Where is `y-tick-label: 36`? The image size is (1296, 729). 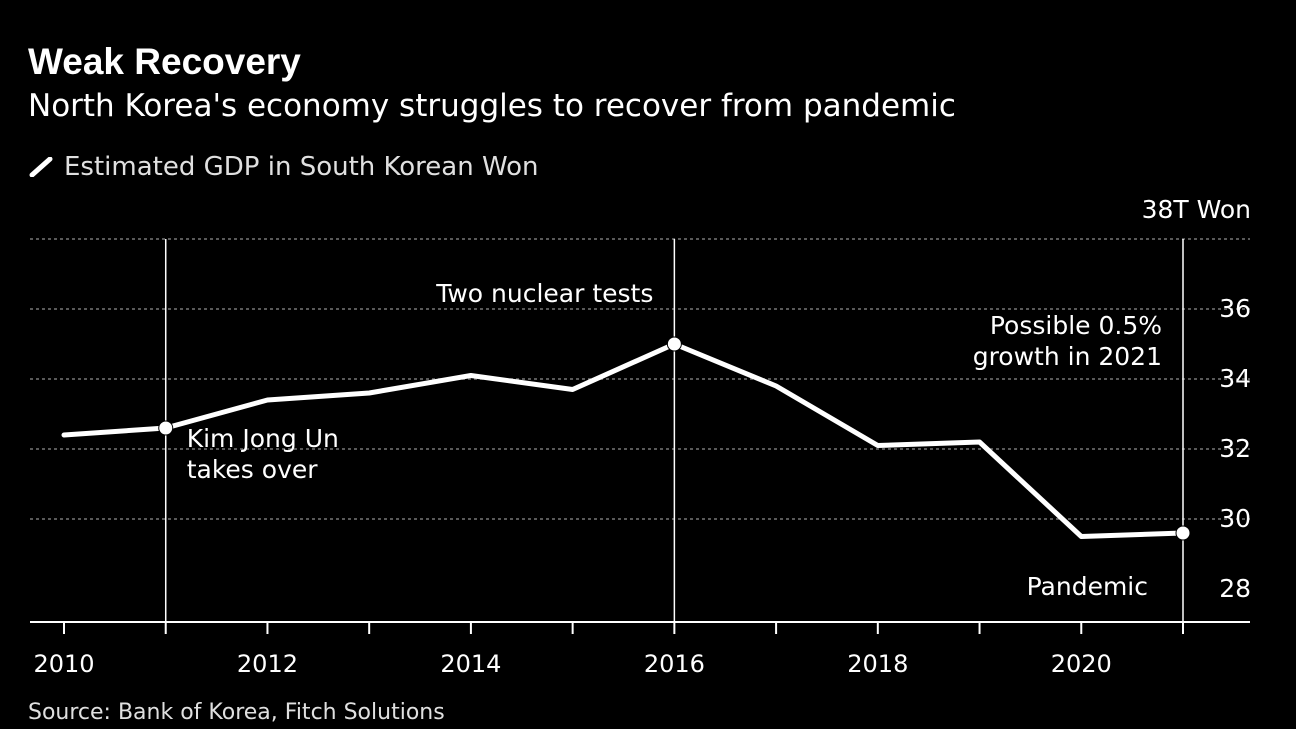
y-tick-label: 36 is located at coordinates (1235, 308).